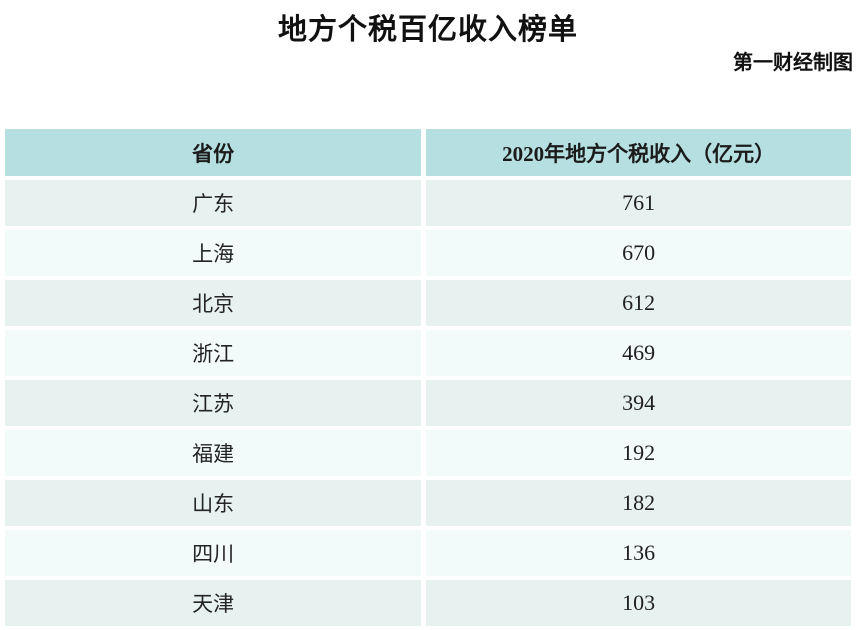 This screenshot has height=630, width=856. What do you see at coordinates (213, 503) in the screenshot?
I see `province-cell: 山东` at bounding box center [213, 503].